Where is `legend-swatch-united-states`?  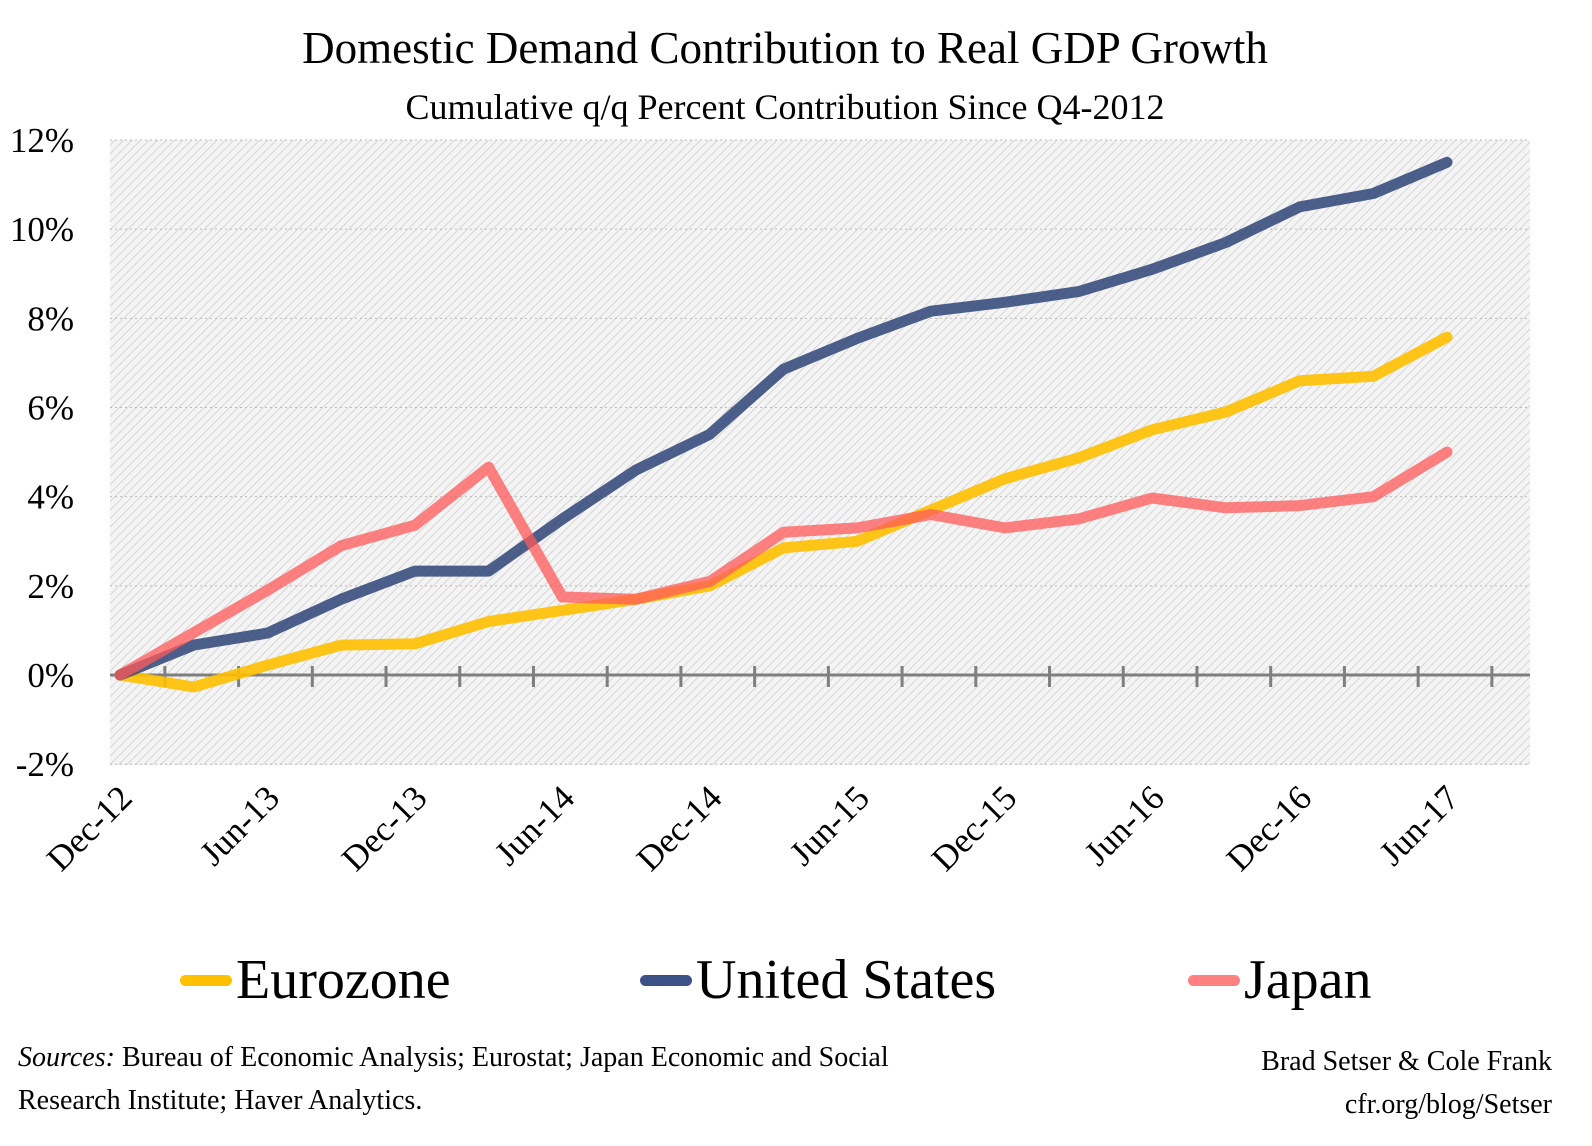 legend-swatch-united-states is located at coordinates (666, 980).